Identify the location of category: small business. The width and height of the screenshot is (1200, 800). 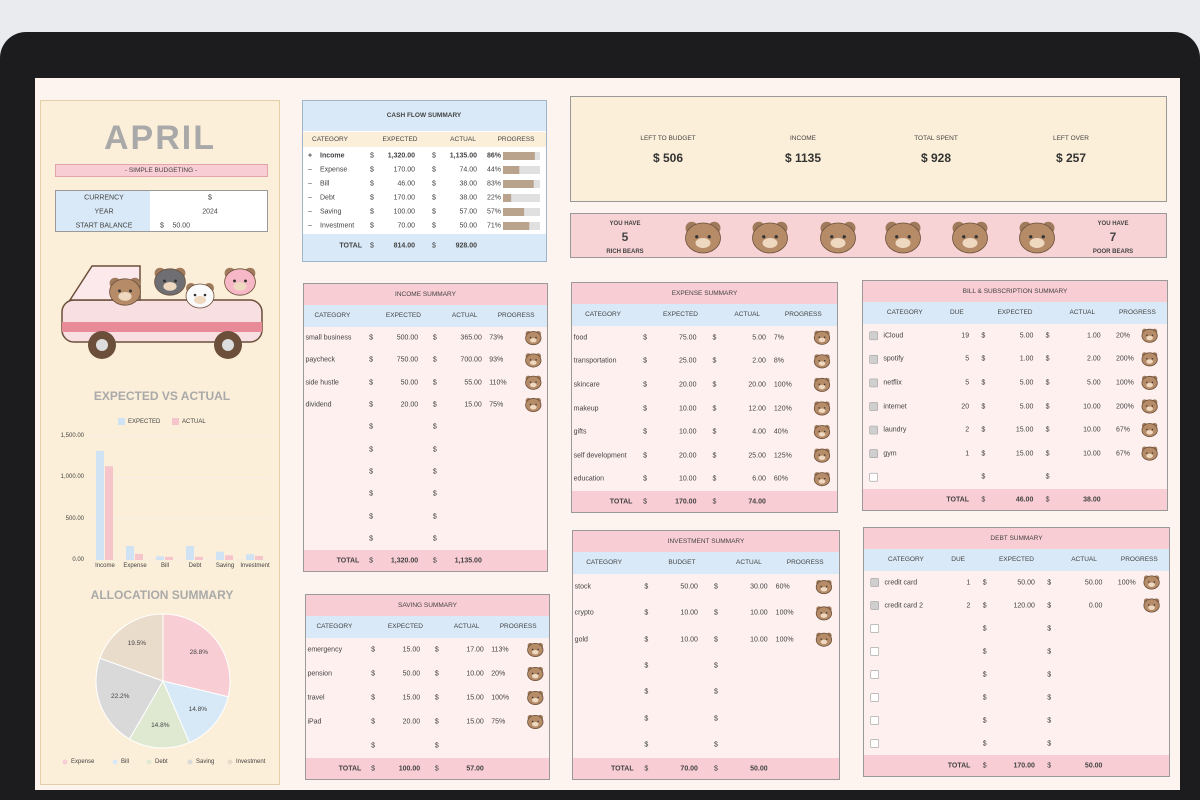
(328, 338).